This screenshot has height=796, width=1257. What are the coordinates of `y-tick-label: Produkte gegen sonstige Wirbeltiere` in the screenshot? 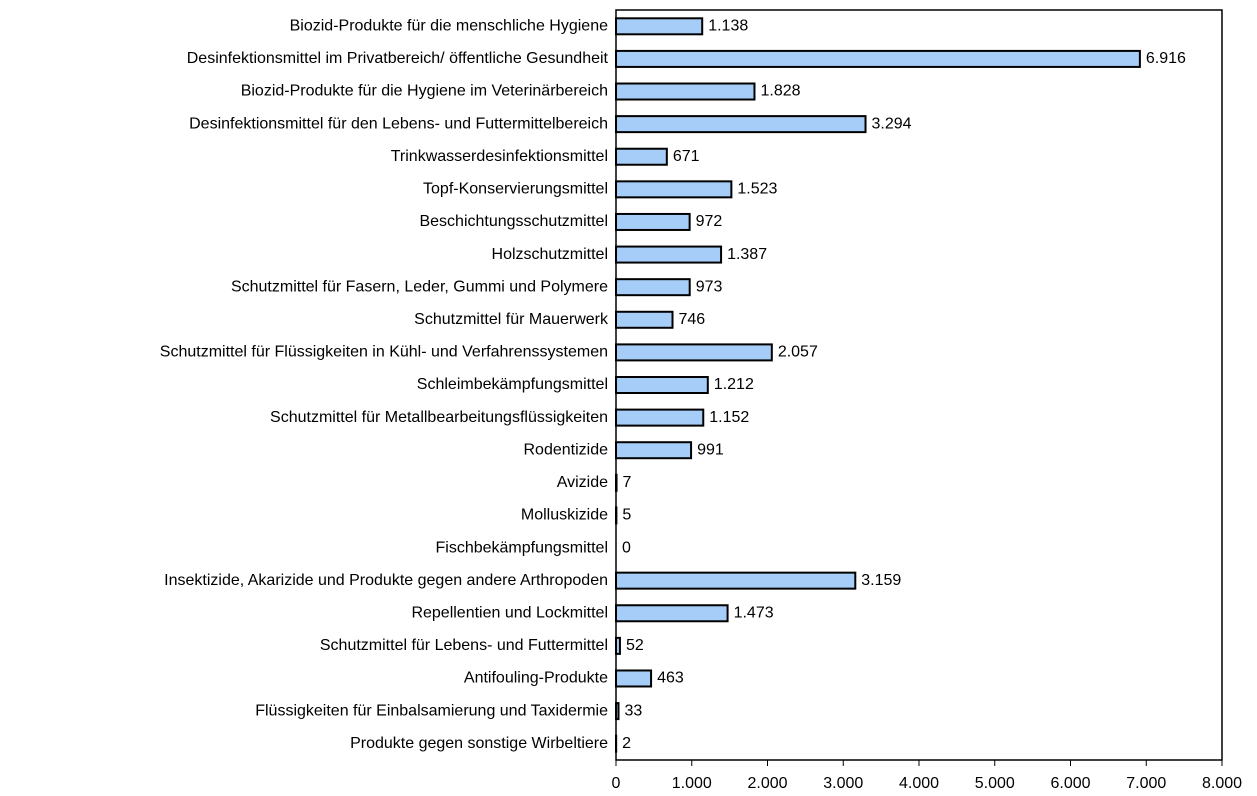 It's located at (479, 743).